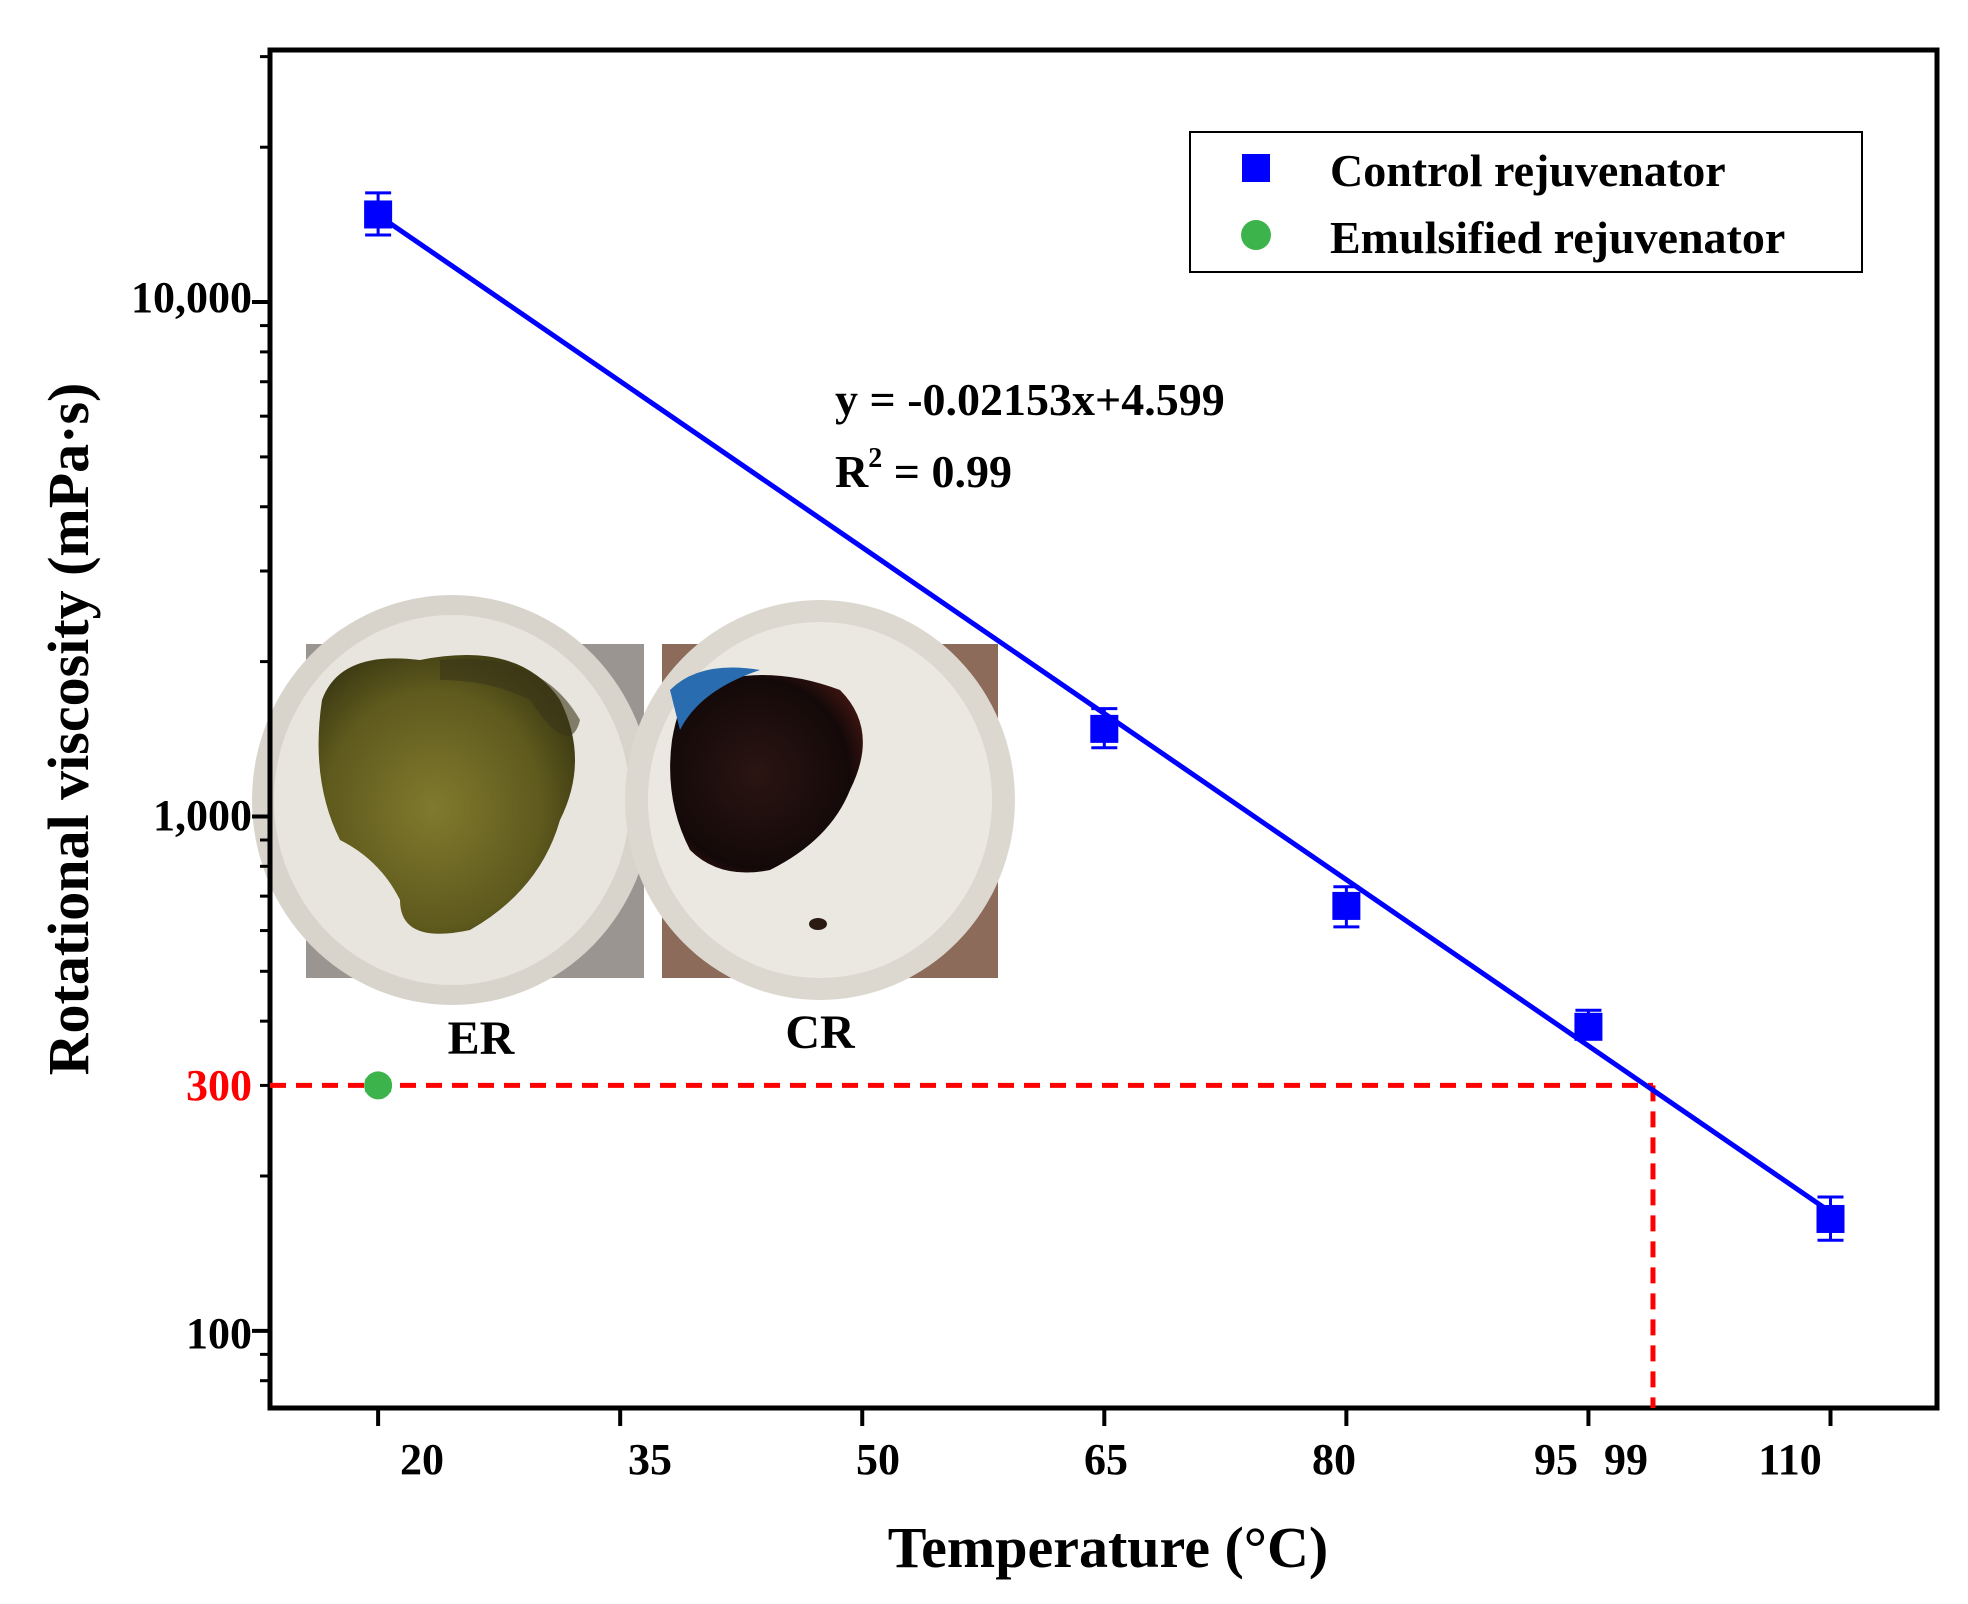  I want to click on x-axis-title: Temperature (°C), so click(1108, 1547).